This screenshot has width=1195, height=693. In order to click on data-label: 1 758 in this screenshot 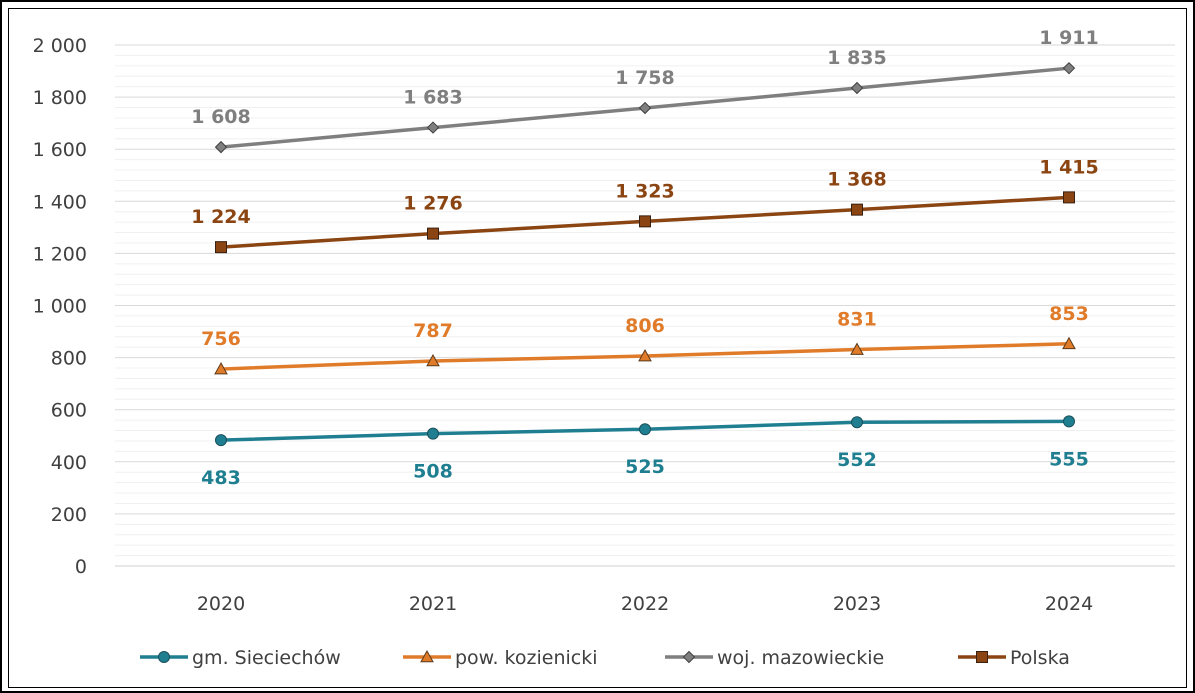, I will do `click(645, 78)`.